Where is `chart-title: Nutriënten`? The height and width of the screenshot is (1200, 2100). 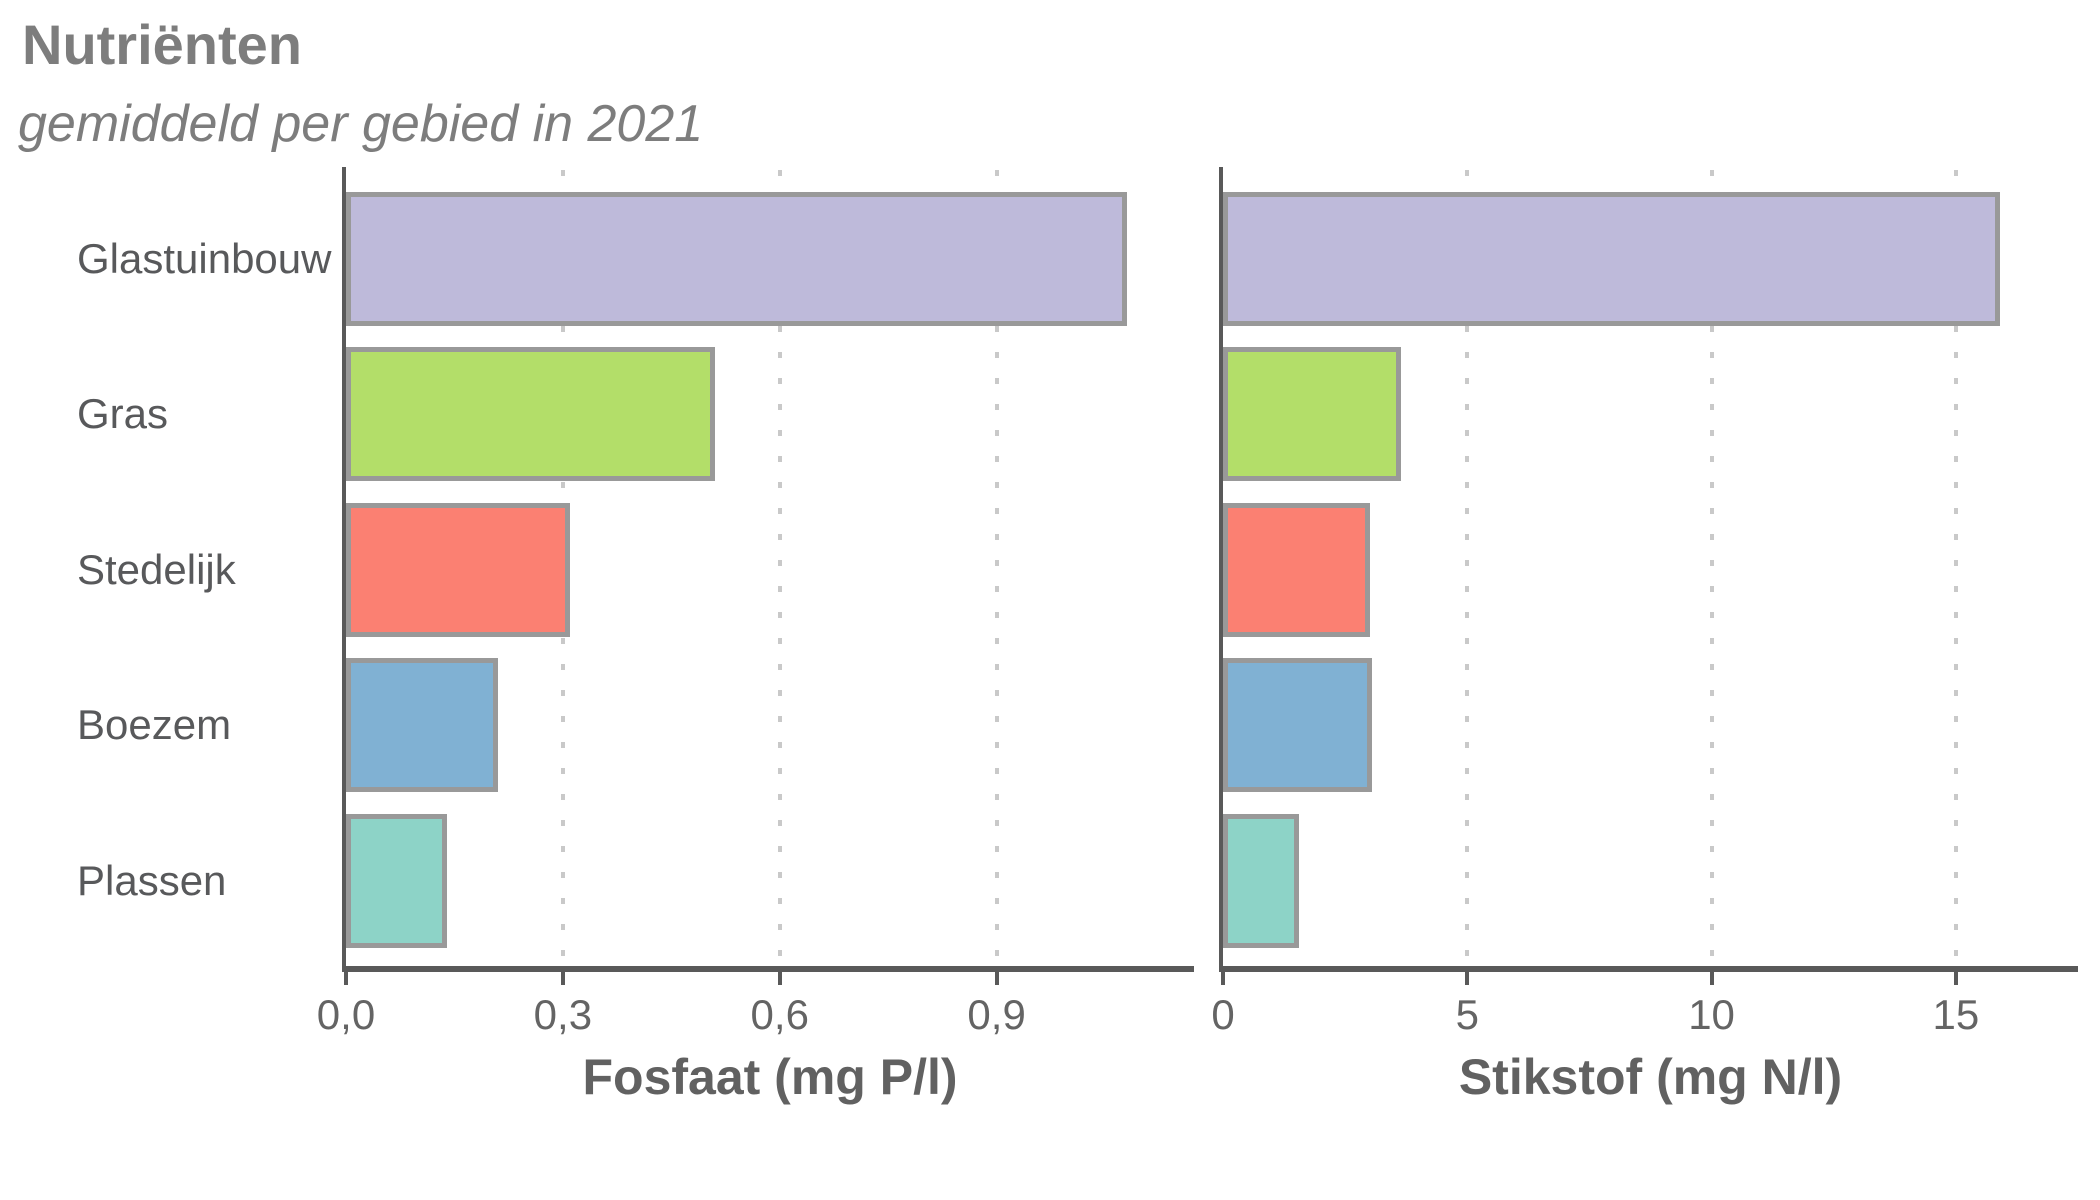
chart-title: Nutriënten is located at coordinates (162, 44).